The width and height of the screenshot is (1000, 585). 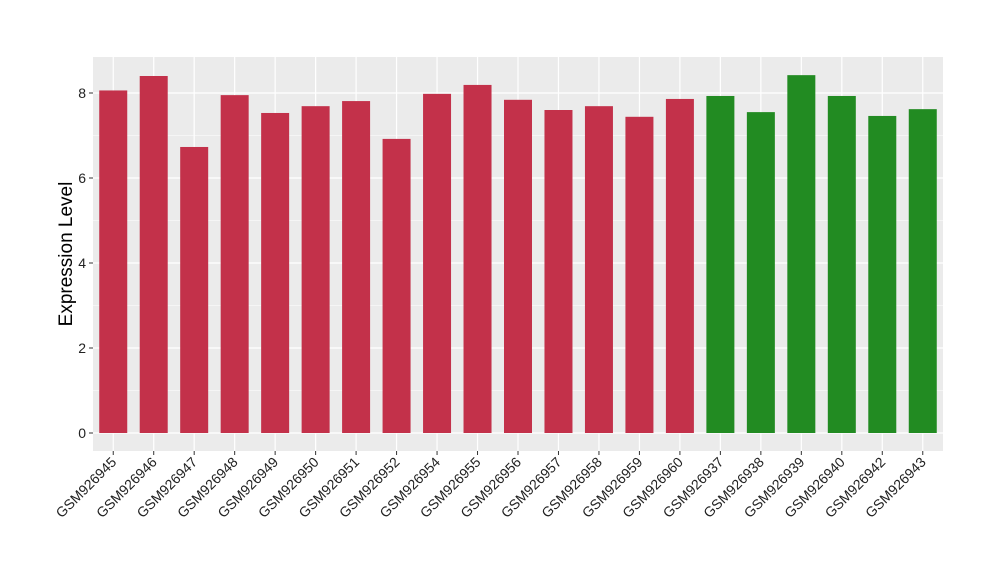 I want to click on bar-GSM926940, so click(x=841, y=264).